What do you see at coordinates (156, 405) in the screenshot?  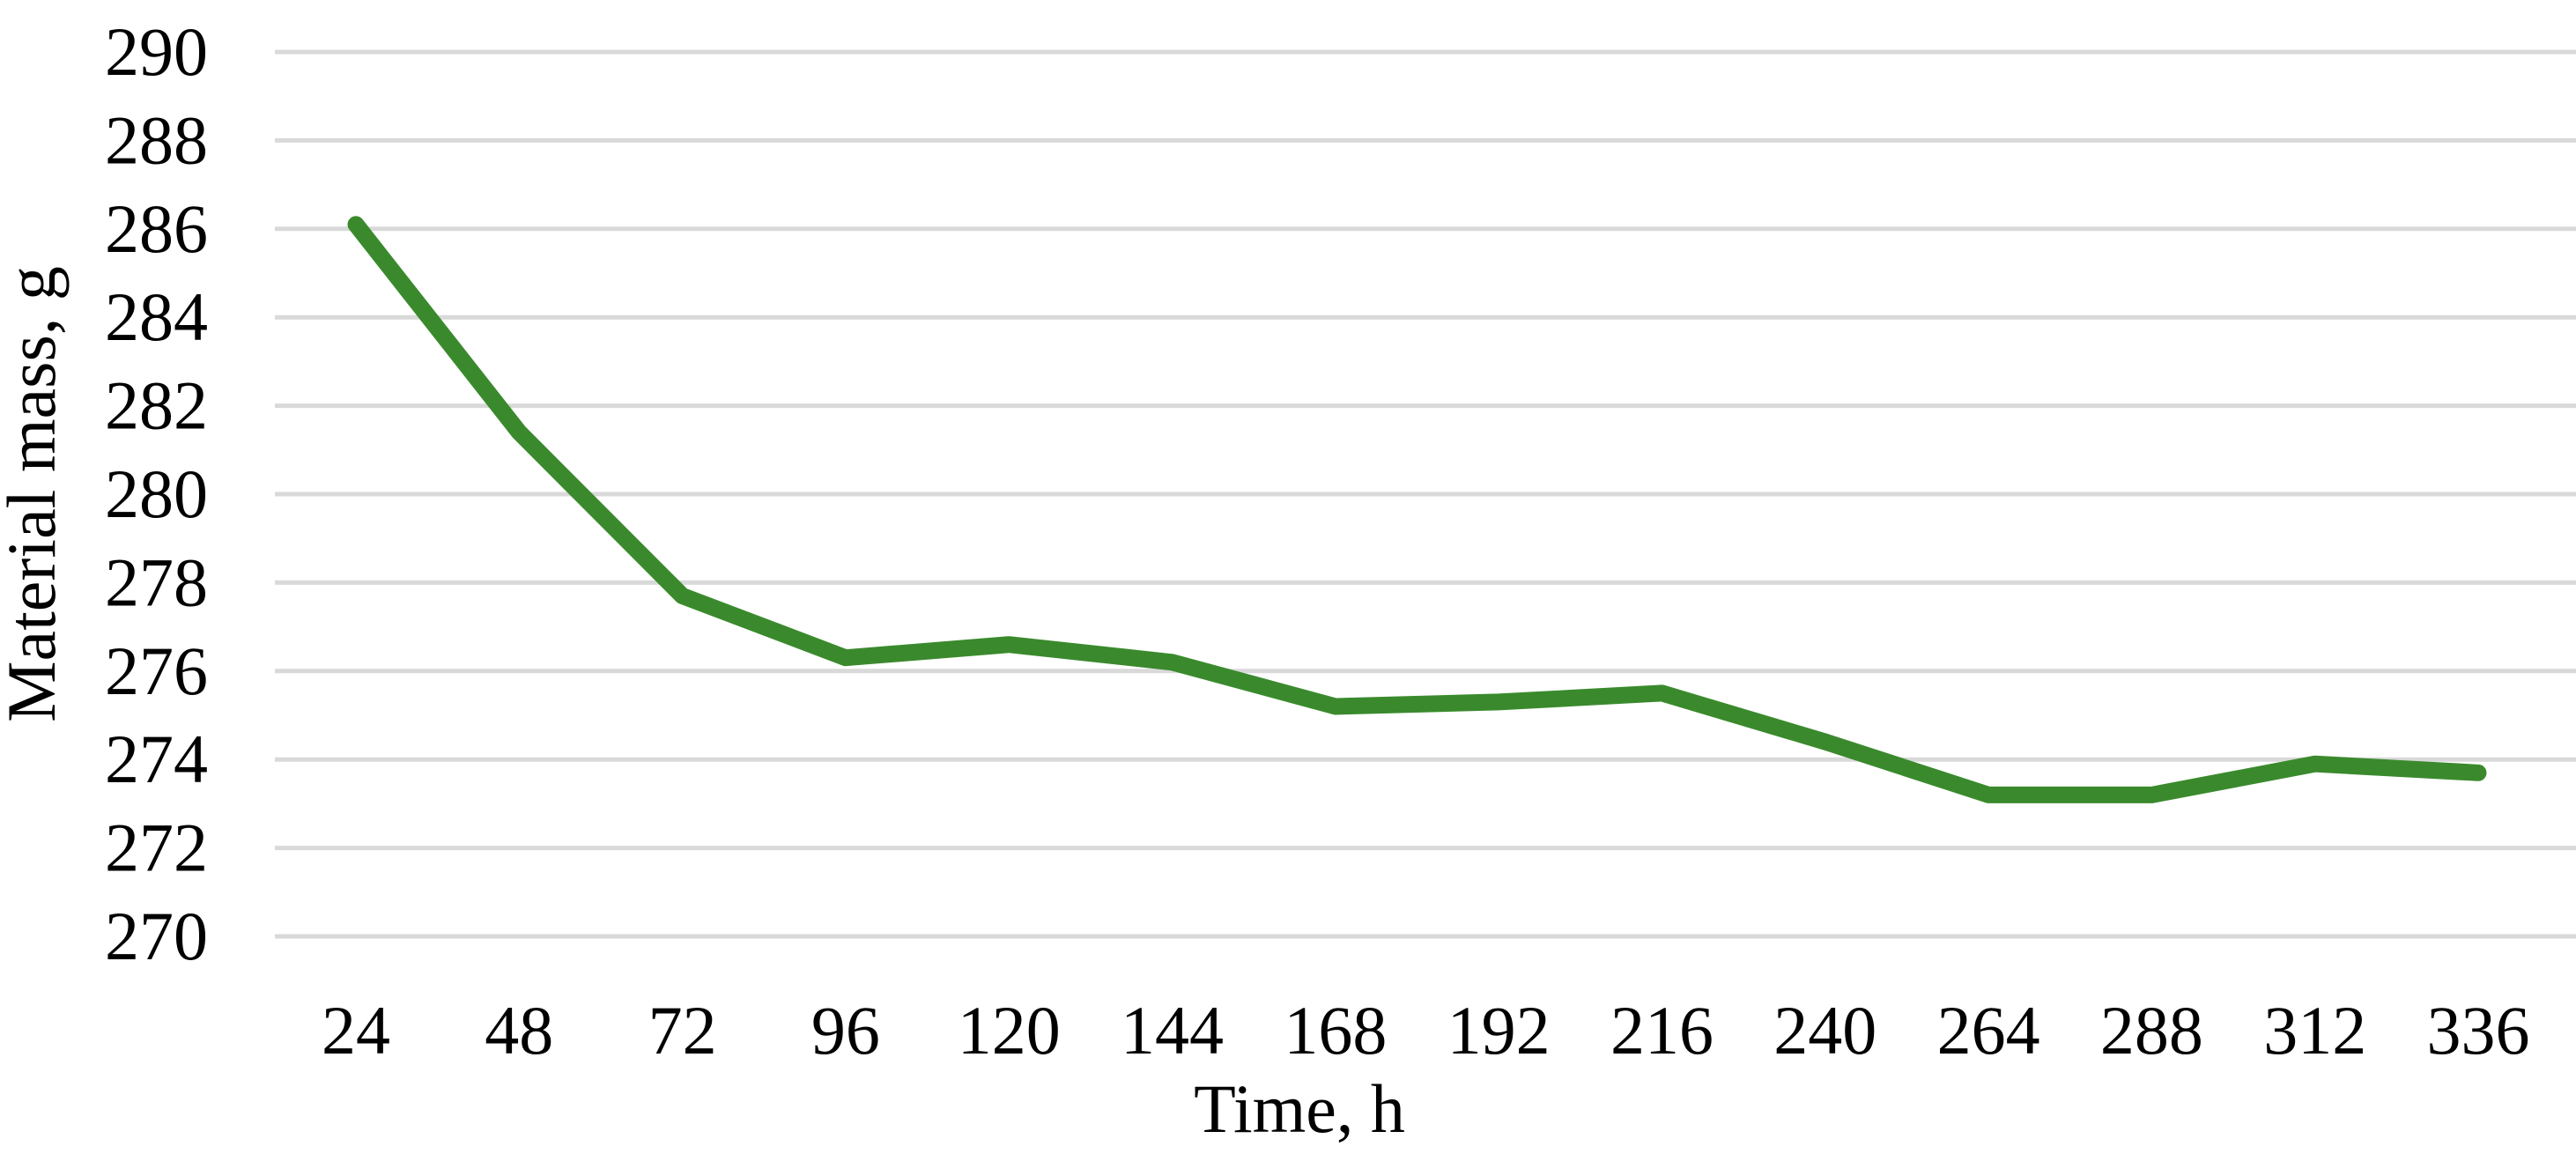 I see `y-tick-label: 282` at bounding box center [156, 405].